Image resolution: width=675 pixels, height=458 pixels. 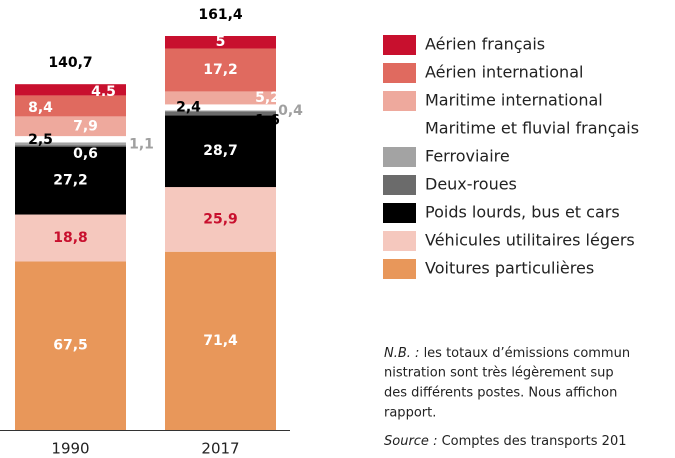 I want to click on note-line: nistration sont très légèrement sup, so click(x=499, y=373).